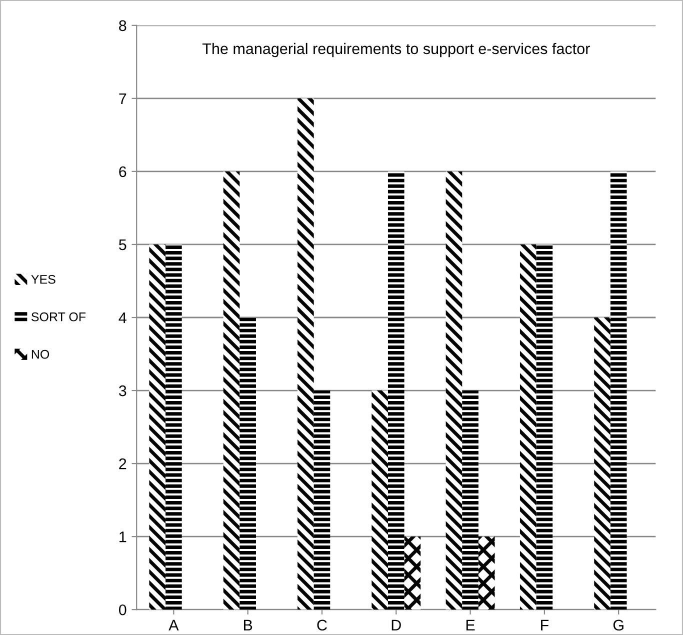  Describe the element at coordinates (396, 50) in the screenshot. I see `text: The managerial requirements to support e-services factor` at that location.